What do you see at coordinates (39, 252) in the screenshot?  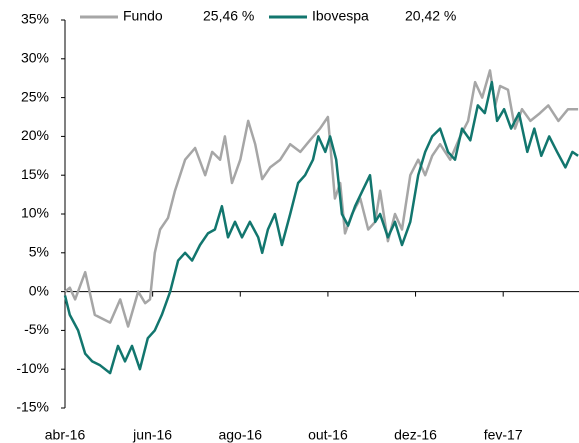 I see `y-tick-label: 5%` at bounding box center [39, 252].